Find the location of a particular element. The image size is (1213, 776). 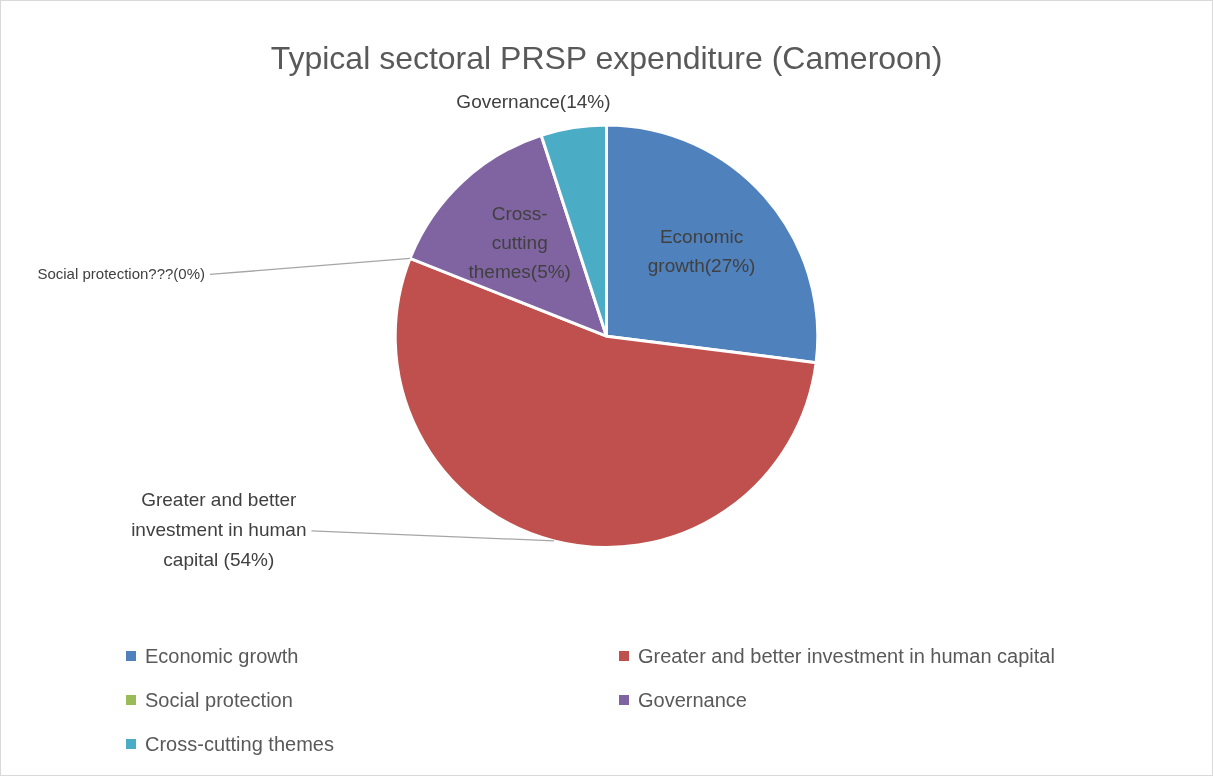

legend-label: Economic growth is located at coordinates (222, 656).